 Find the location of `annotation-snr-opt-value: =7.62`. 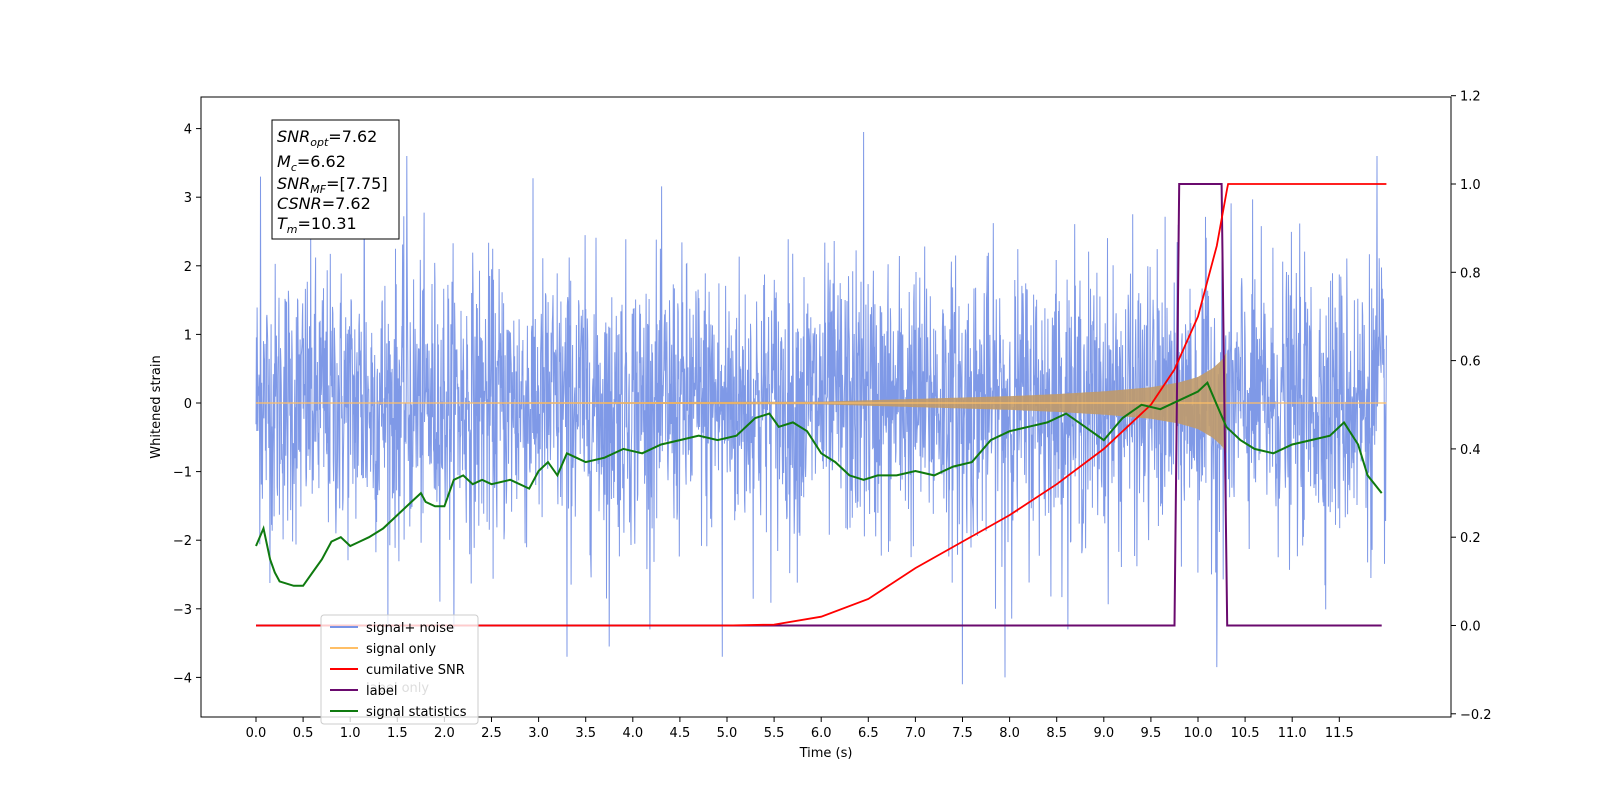

annotation-snr-opt-value: =7.62 is located at coordinates (352, 136).